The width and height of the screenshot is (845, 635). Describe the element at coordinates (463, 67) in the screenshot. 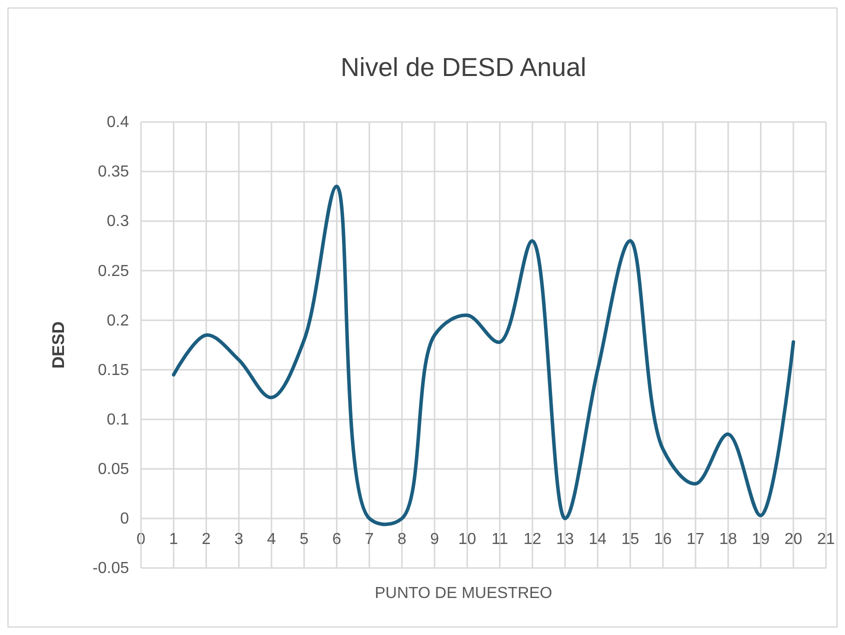

I see `chart-title: Nivel de DESD Anual` at that location.